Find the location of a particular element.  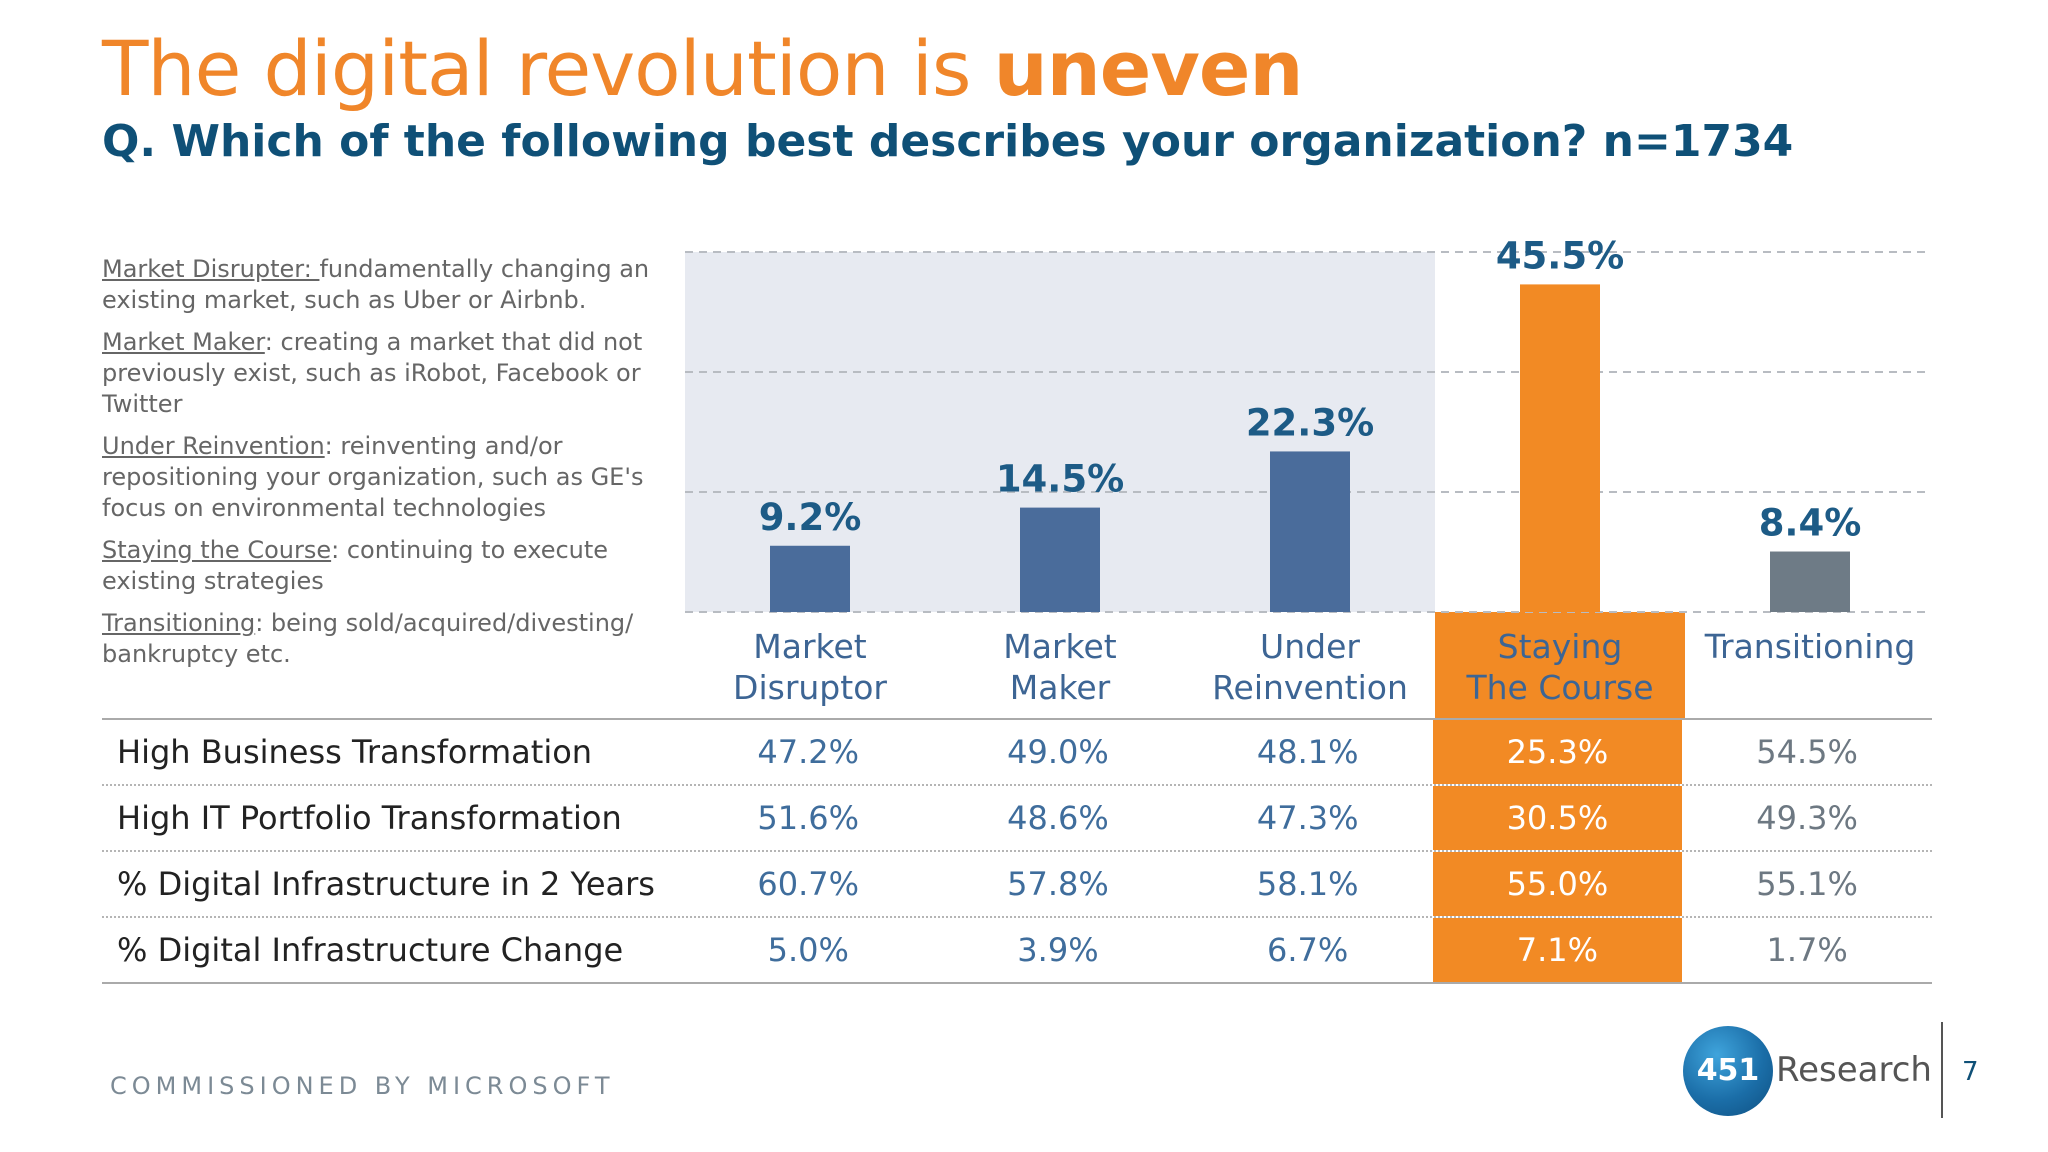

metric-cell: 55.0% is located at coordinates (1557, 884).